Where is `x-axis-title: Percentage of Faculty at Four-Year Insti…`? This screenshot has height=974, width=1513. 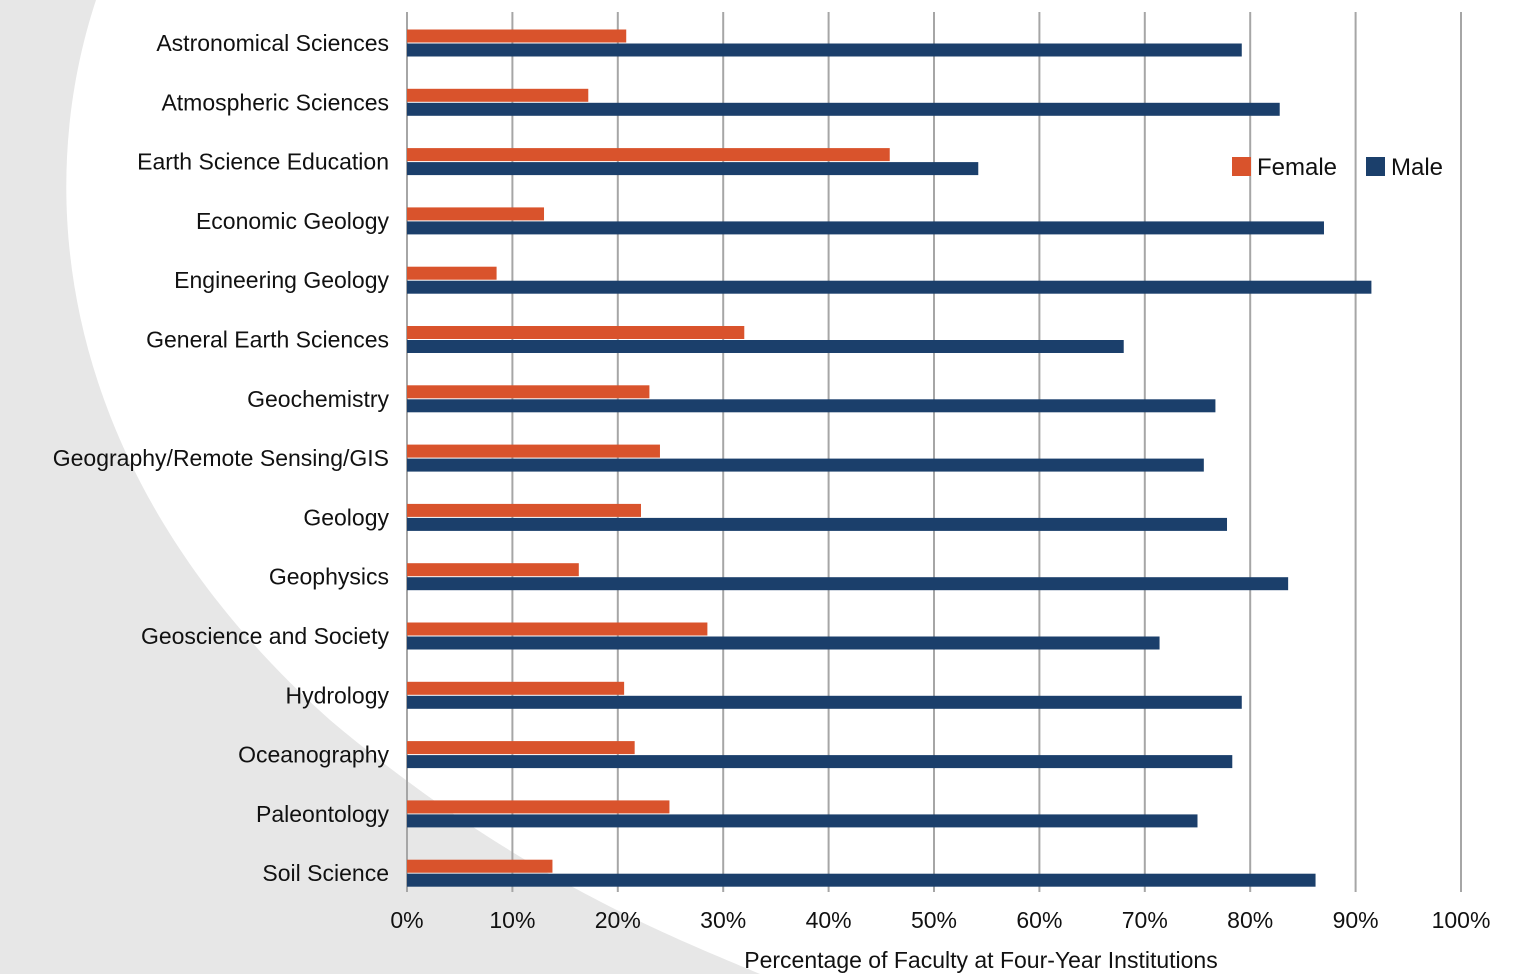 x-axis-title: Percentage of Faculty at Four-Year Insti… is located at coordinates (980, 960).